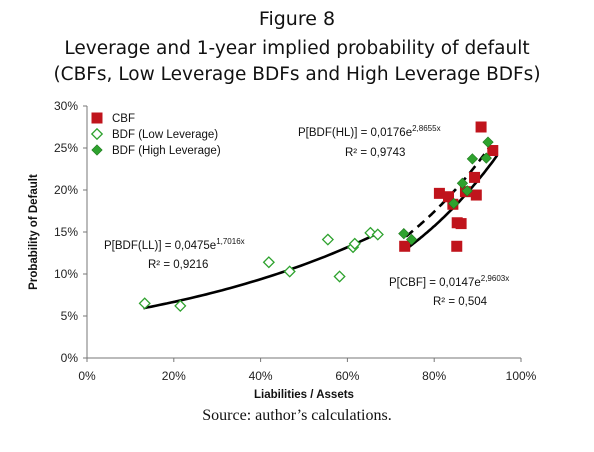  Describe the element at coordinates (66, 148) in the screenshot. I see `y-tick-label: 25%` at that location.